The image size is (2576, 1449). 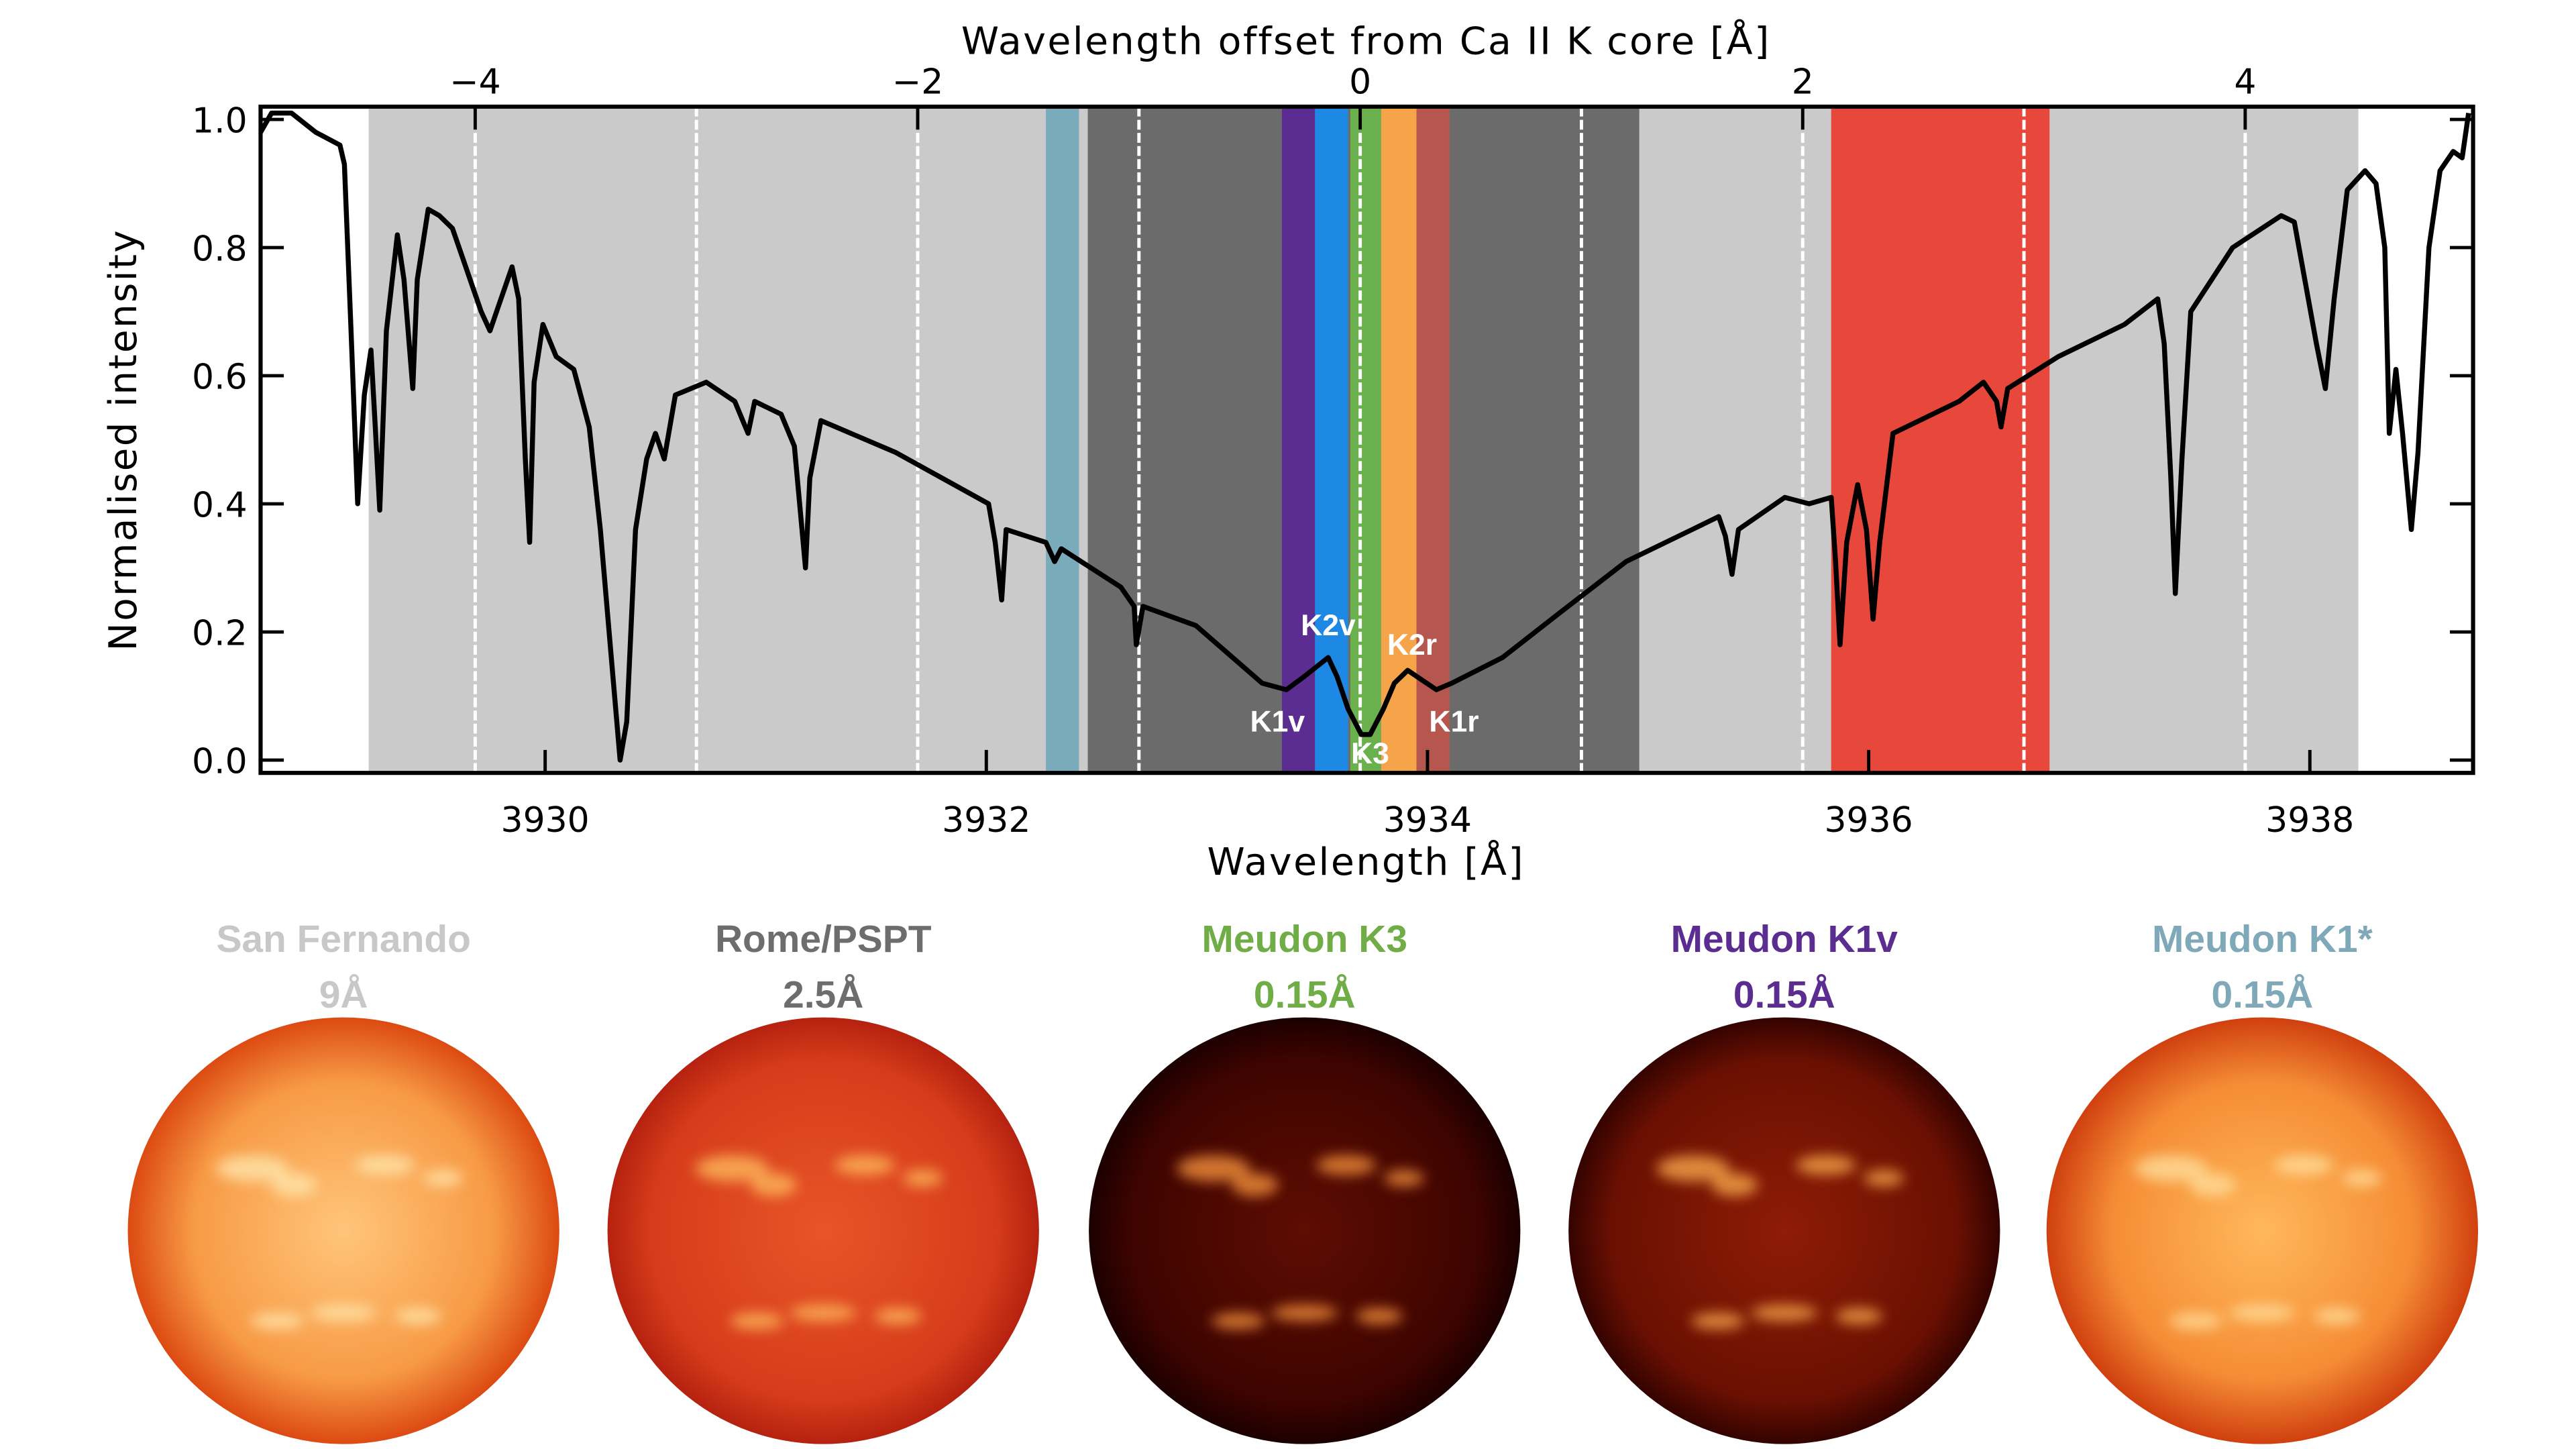 What do you see at coordinates (1412, 645) in the screenshot?
I see `band-label: K2r` at bounding box center [1412, 645].